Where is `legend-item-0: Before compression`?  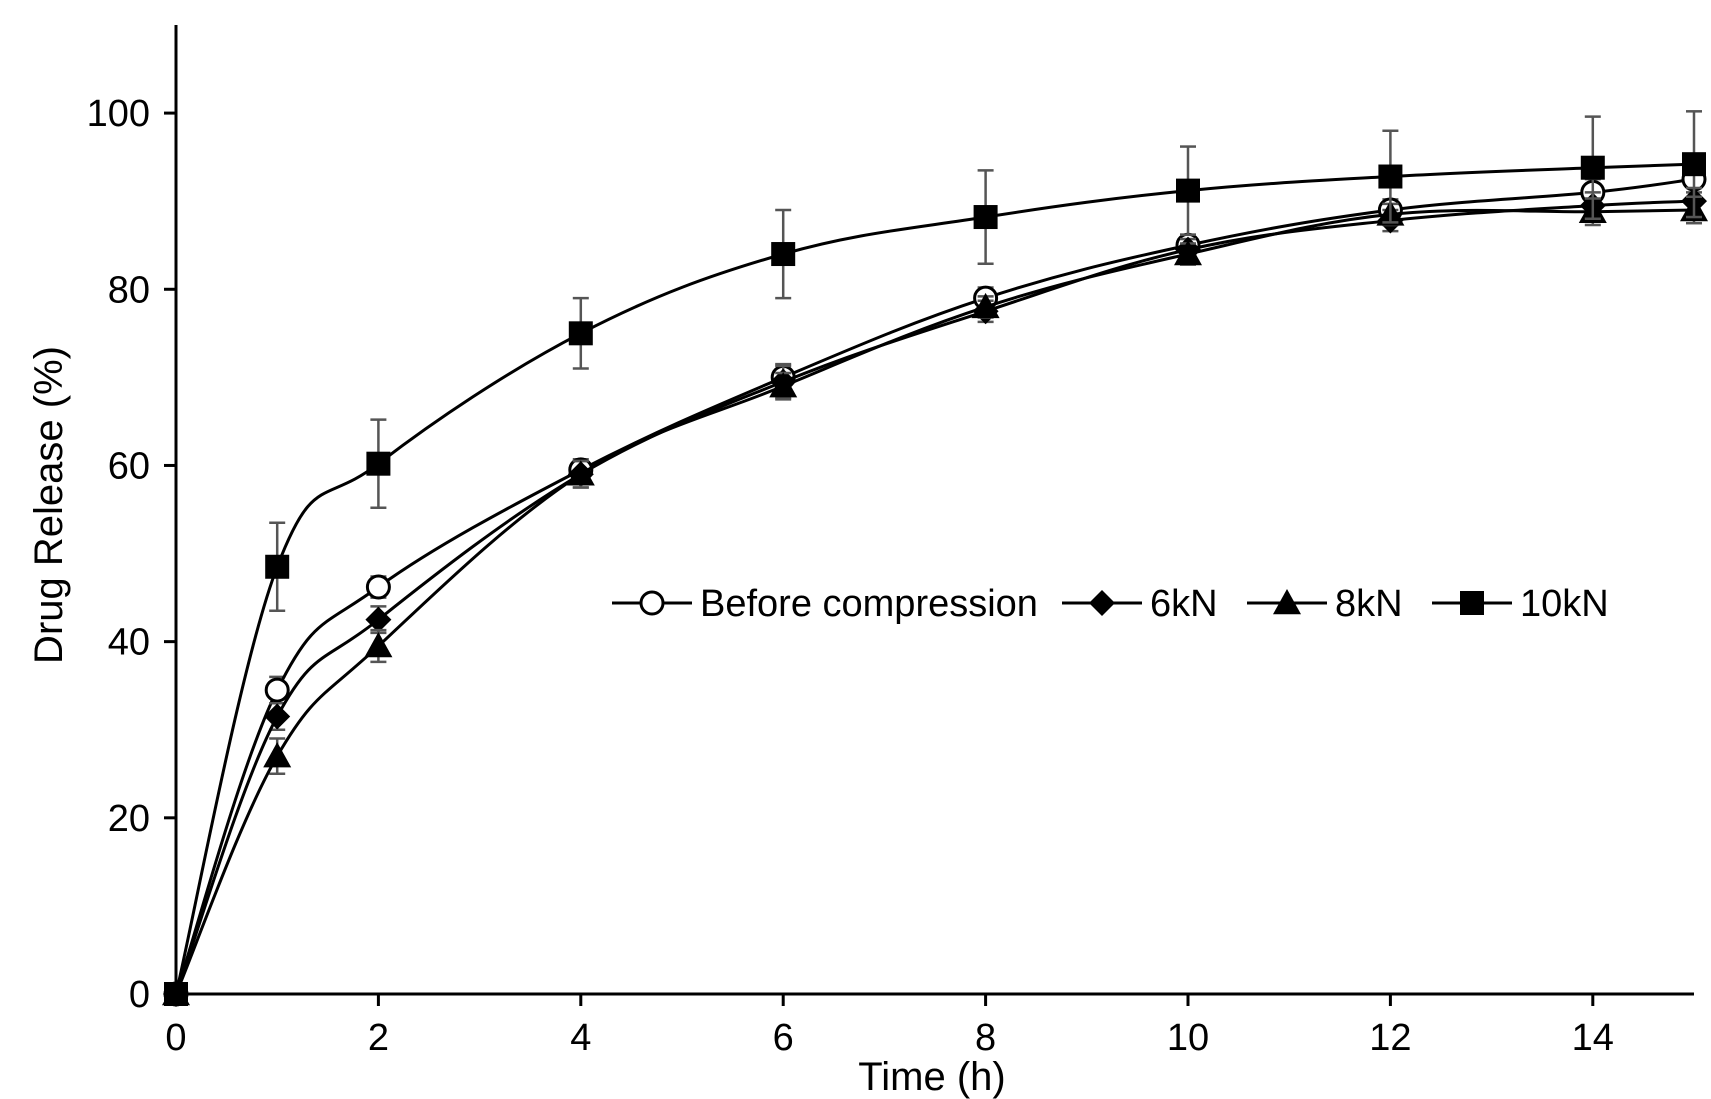
legend-item-0: Before compression is located at coordinates (825, 604).